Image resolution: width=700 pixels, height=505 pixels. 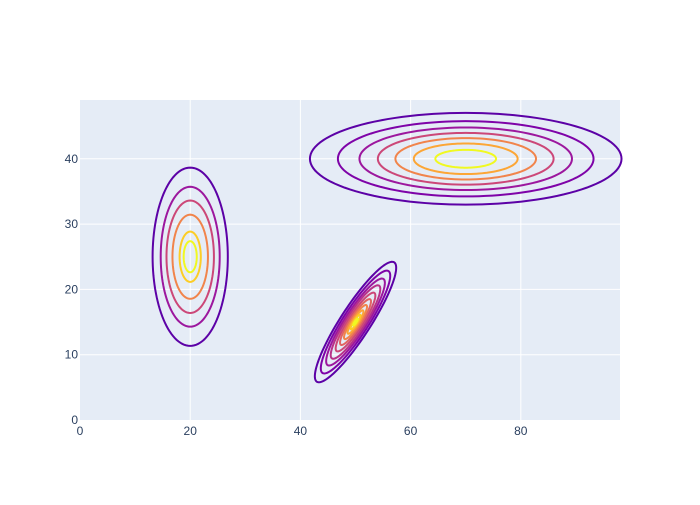 I want to click on x-tick-label-0: 0, so click(x=80, y=431).